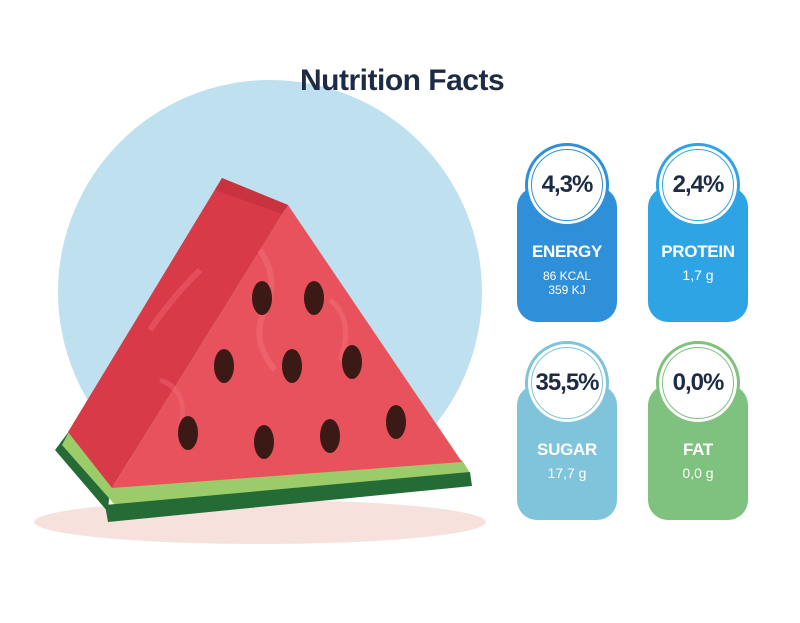 This screenshot has height=623, width=800. Describe the element at coordinates (567, 430) in the screenshot. I see `sugar-card: 35,5% SUGAR 17,7 g` at that location.